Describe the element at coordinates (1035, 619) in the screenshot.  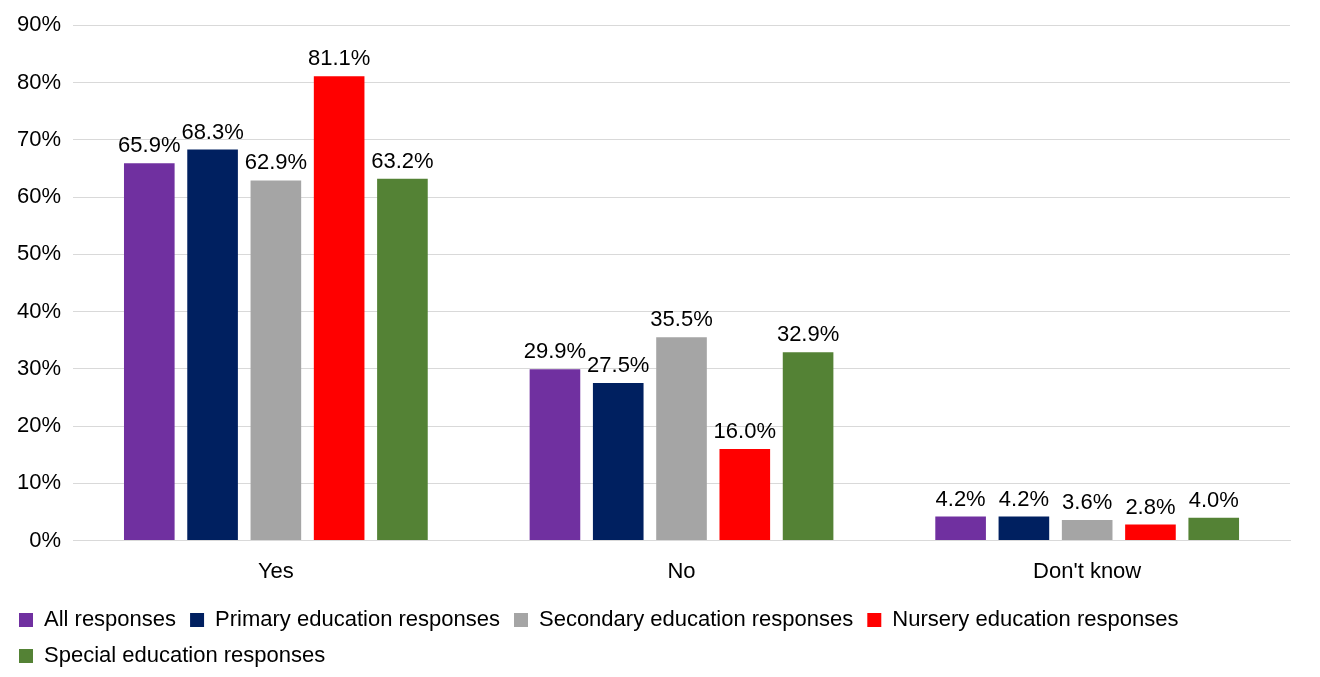
I see `legend-label: Nursery education responses` at that location.